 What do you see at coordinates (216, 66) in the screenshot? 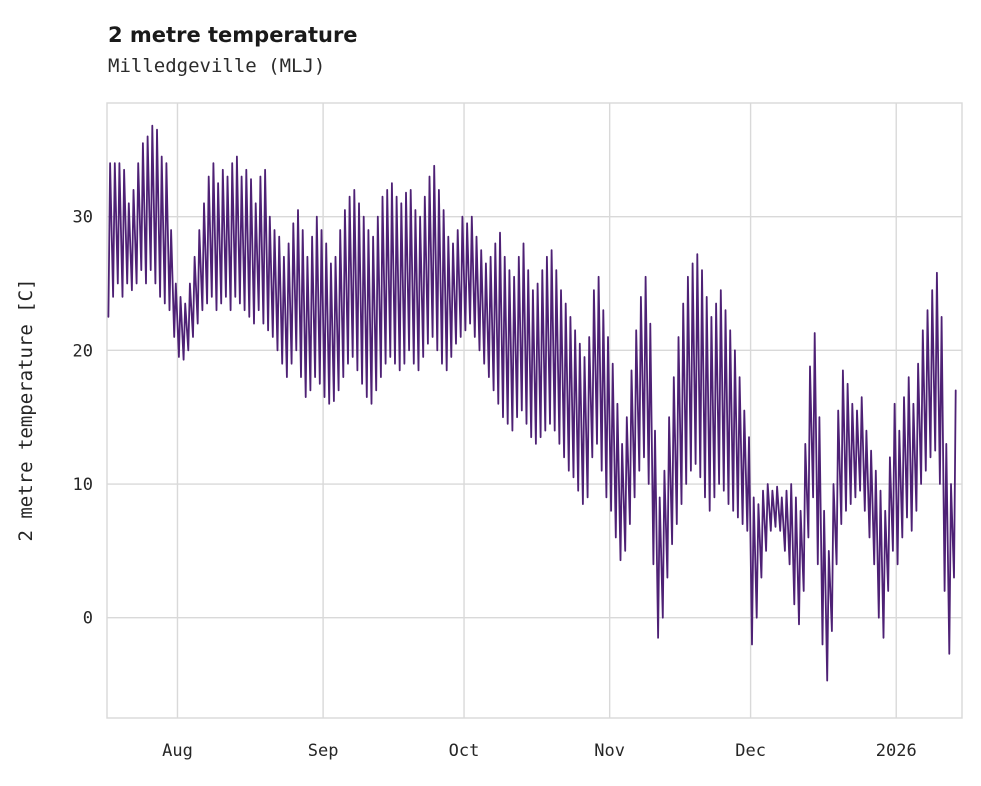
I see `chart-subtitle: Milledgeville (MLJ)` at bounding box center [216, 66].